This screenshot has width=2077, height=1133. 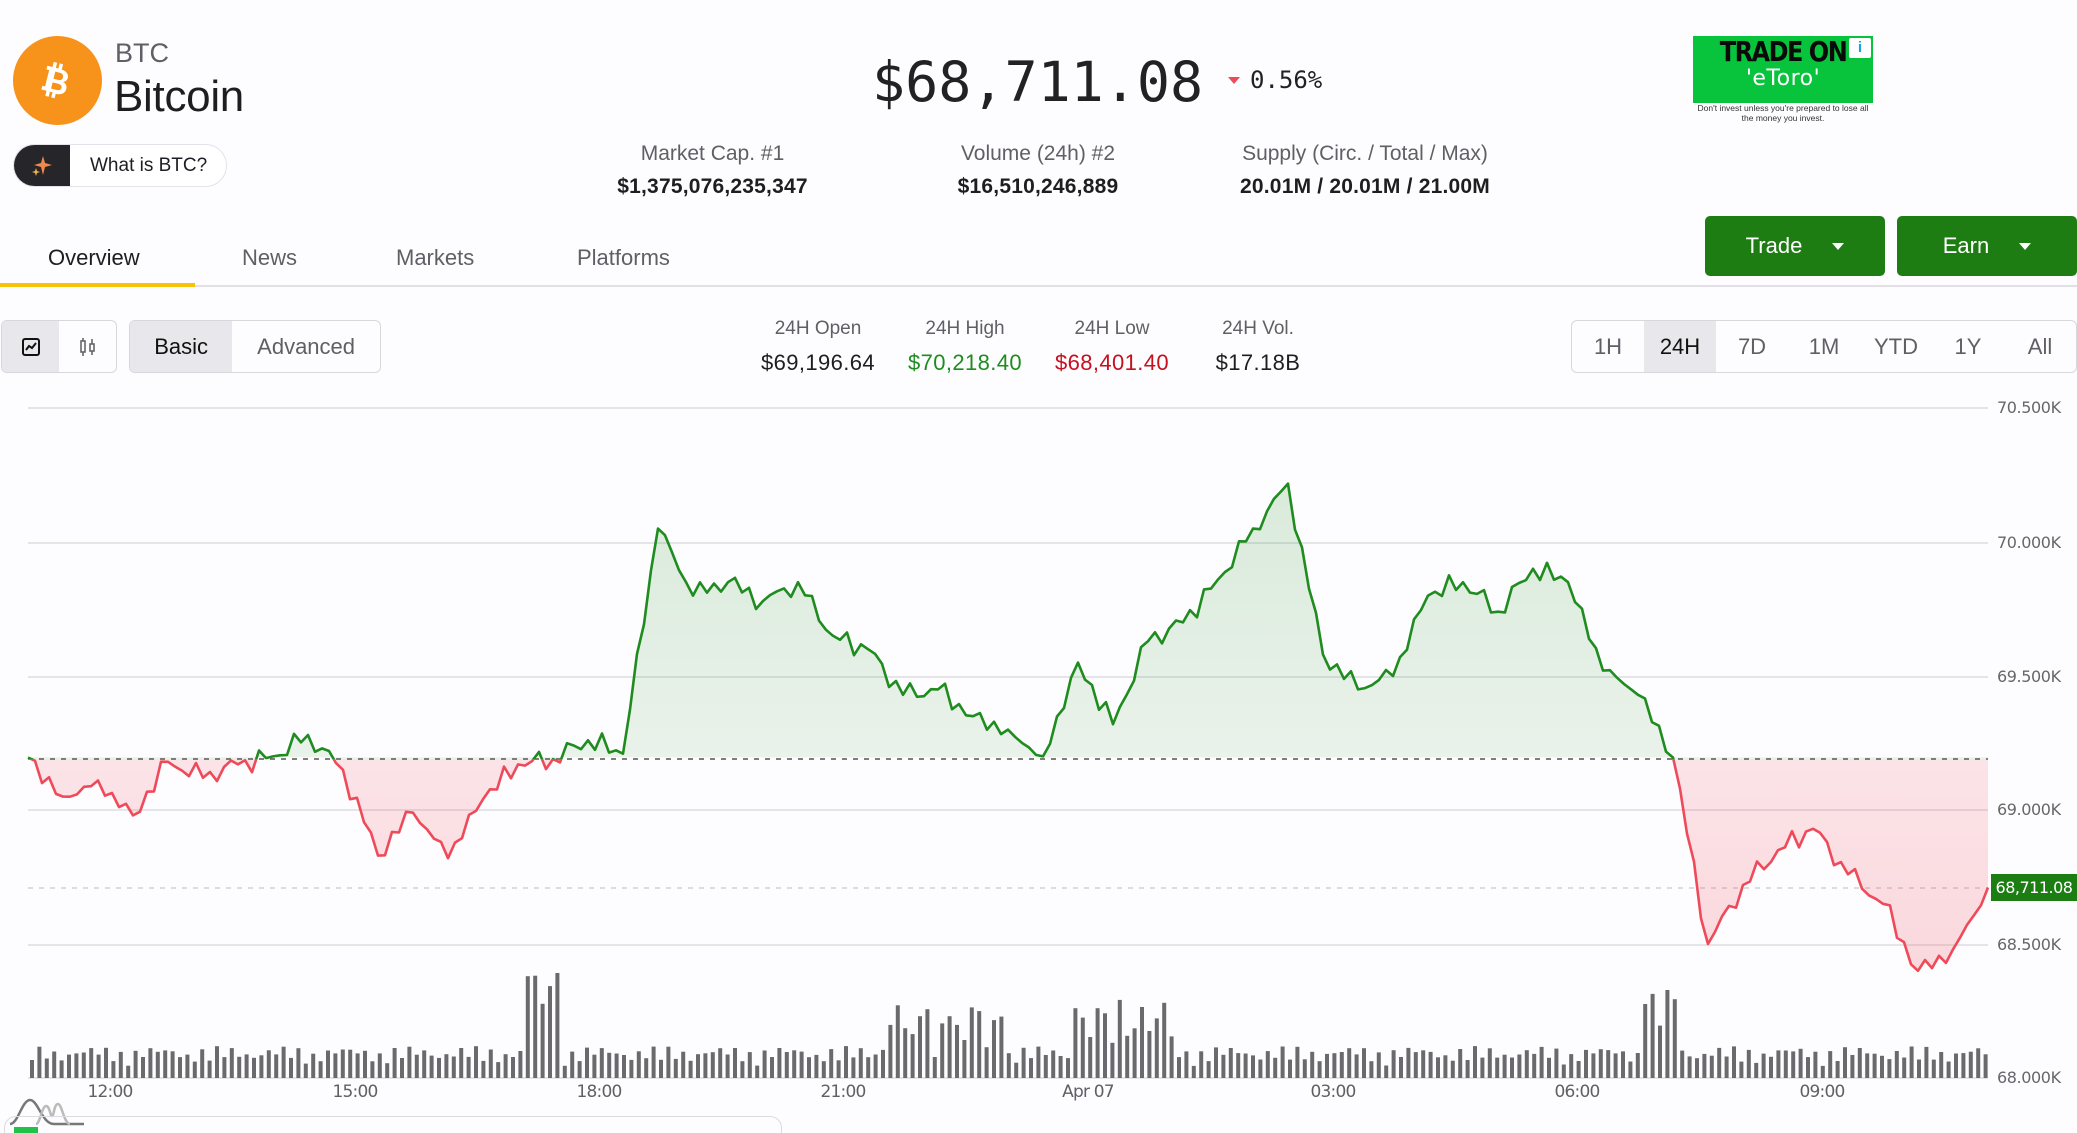 I want to click on highlight-value: $17.18B, so click(x=1258, y=362).